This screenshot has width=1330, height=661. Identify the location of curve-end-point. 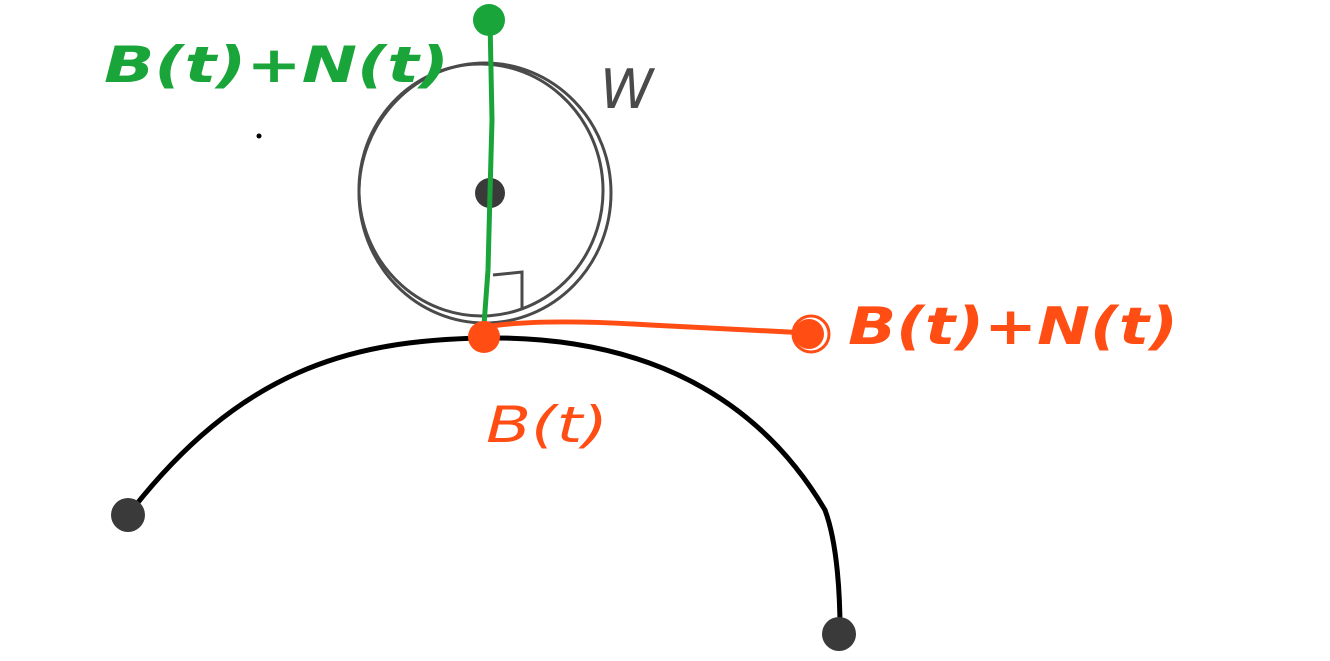
(839, 634).